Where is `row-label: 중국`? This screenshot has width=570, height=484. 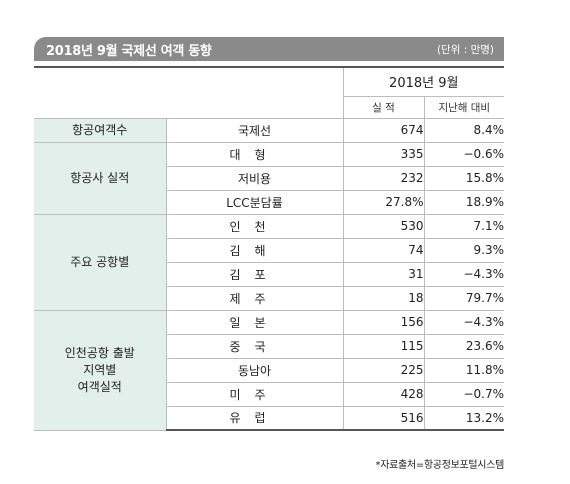 row-label: 중국 is located at coordinates (254, 346).